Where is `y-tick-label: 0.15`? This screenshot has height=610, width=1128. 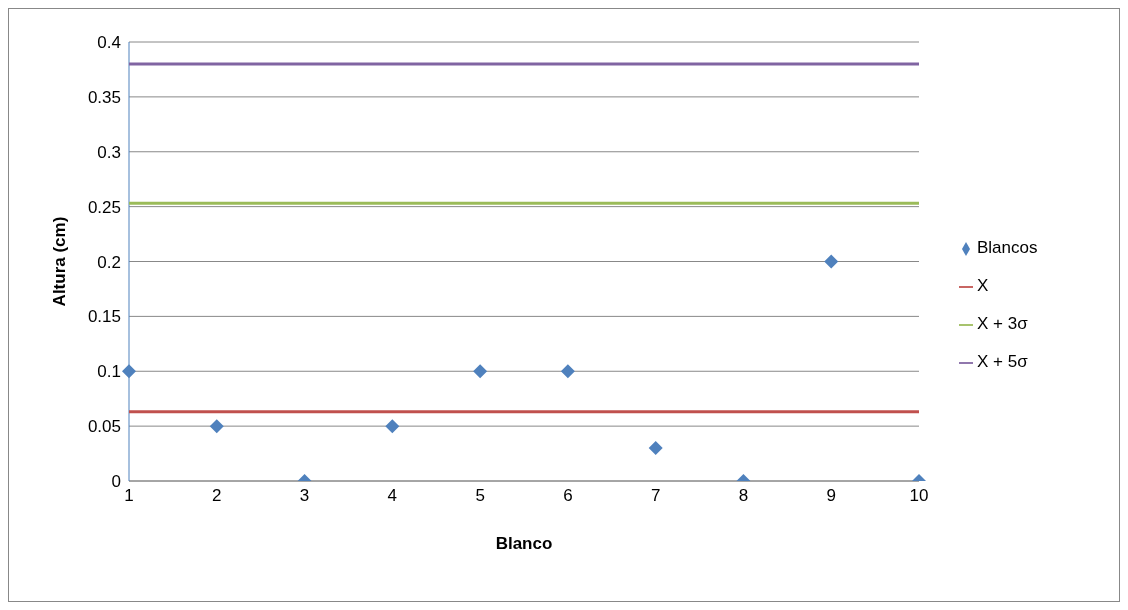
y-tick-label: 0.15 is located at coordinates (104, 317).